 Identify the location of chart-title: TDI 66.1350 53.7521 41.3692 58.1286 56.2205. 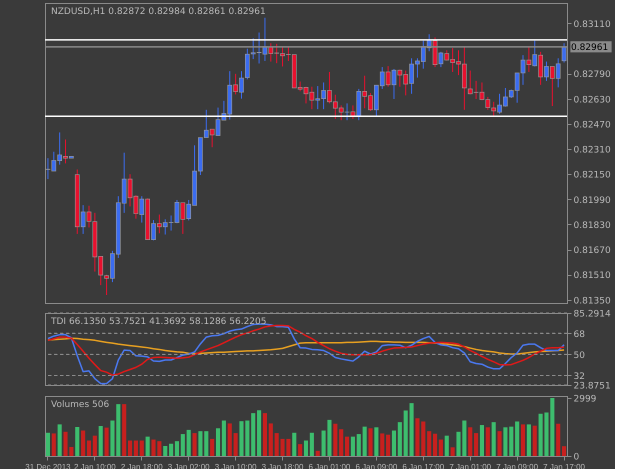
(158, 322).